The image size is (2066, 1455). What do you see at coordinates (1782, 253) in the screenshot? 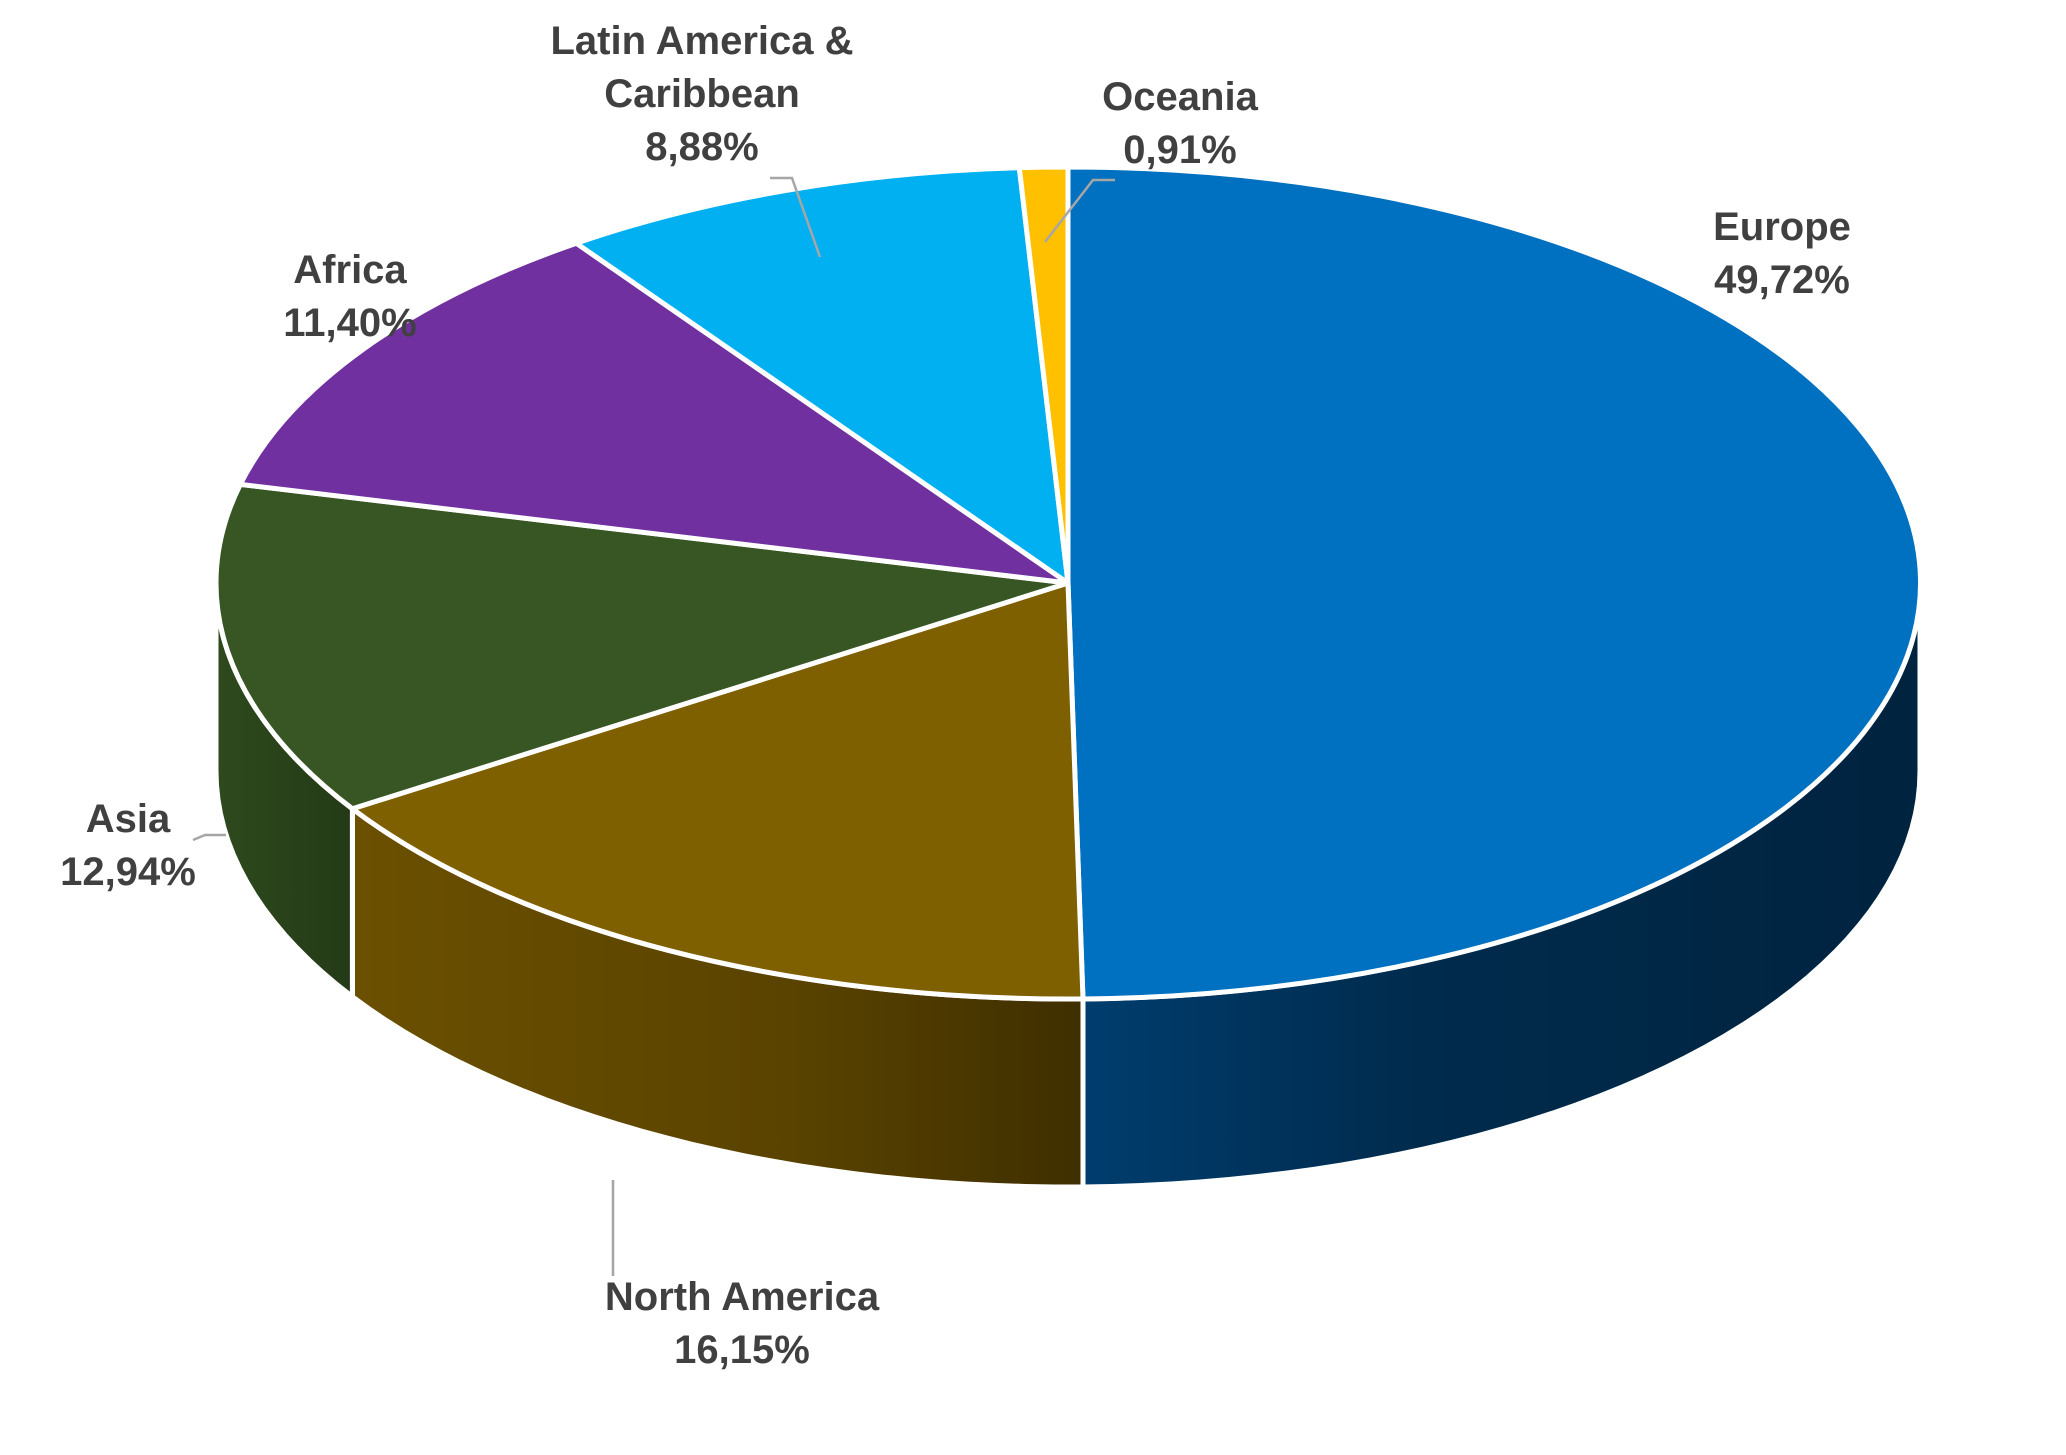
I see `data-label-europe: Europe 49,72%` at bounding box center [1782, 253].